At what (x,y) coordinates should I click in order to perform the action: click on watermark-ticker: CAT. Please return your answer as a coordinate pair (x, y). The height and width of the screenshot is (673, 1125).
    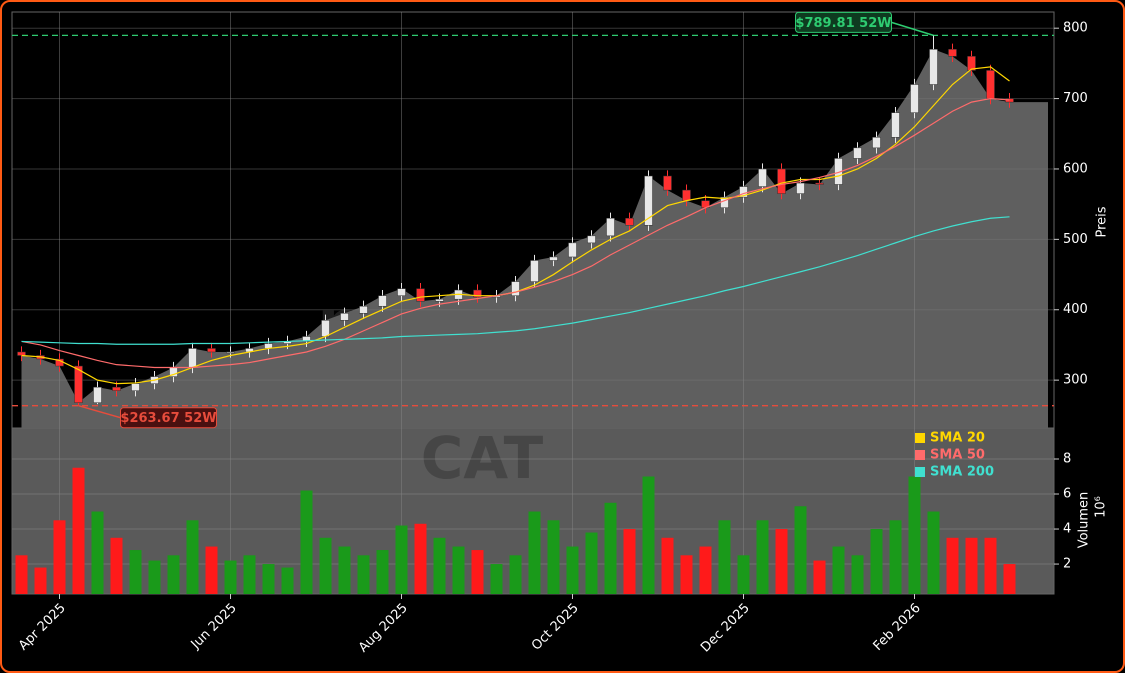
    Looking at the image, I should click on (482, 458).